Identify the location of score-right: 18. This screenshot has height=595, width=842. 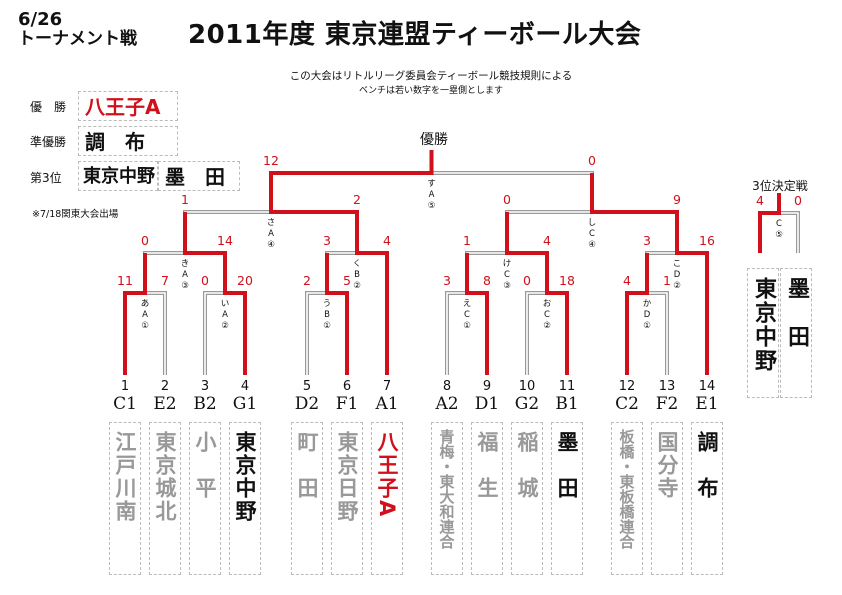
(567, 280).